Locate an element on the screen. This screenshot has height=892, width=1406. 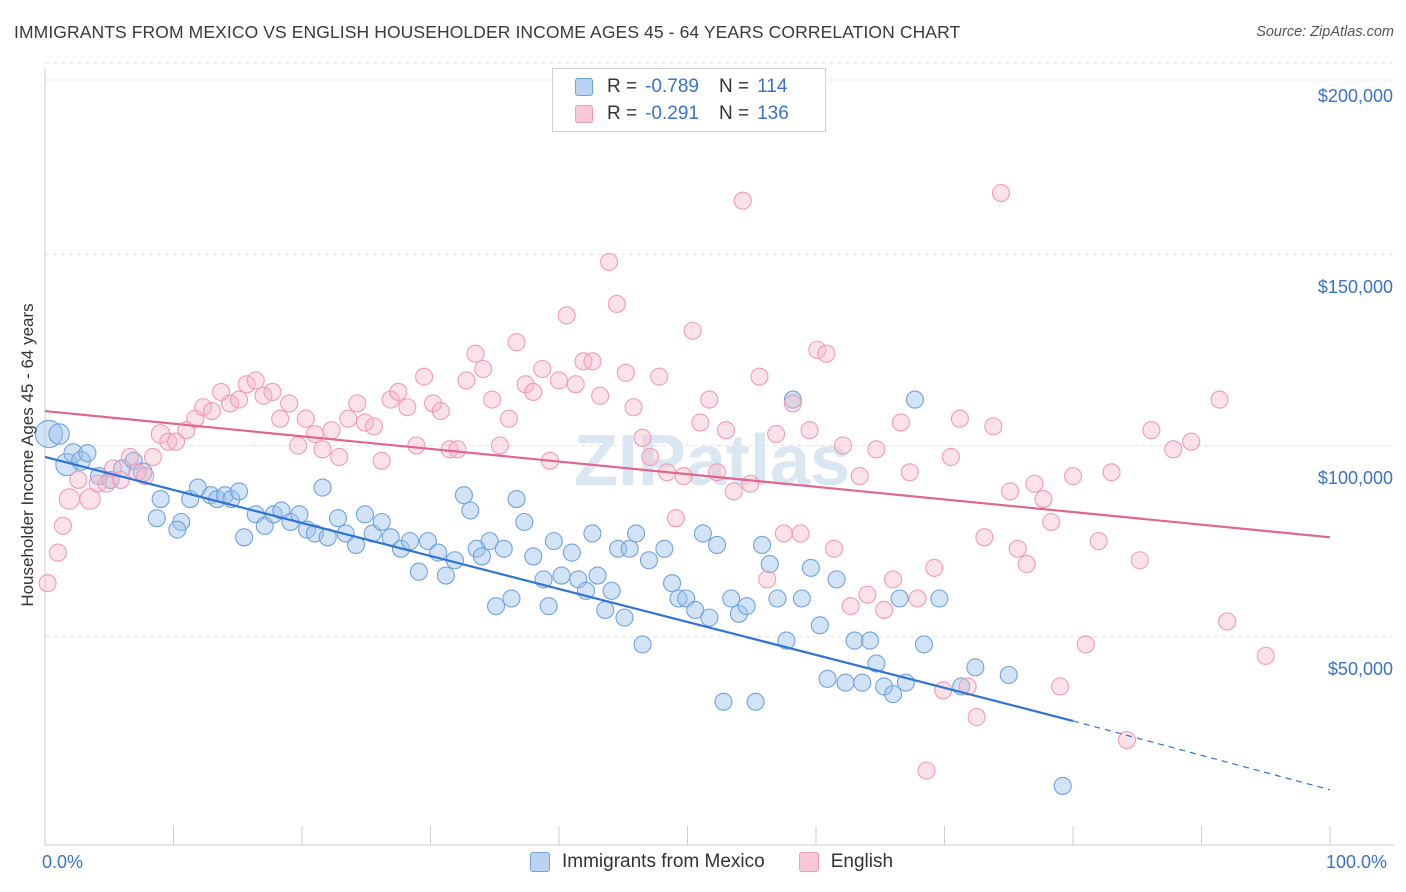
legend-swatch-mexico is located at coordinates (584, 87).